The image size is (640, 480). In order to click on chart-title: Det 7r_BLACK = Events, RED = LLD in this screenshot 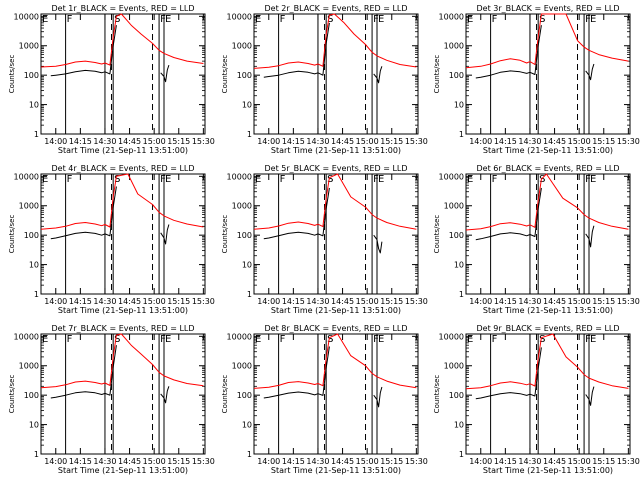, I will do `click(122, 328)`.